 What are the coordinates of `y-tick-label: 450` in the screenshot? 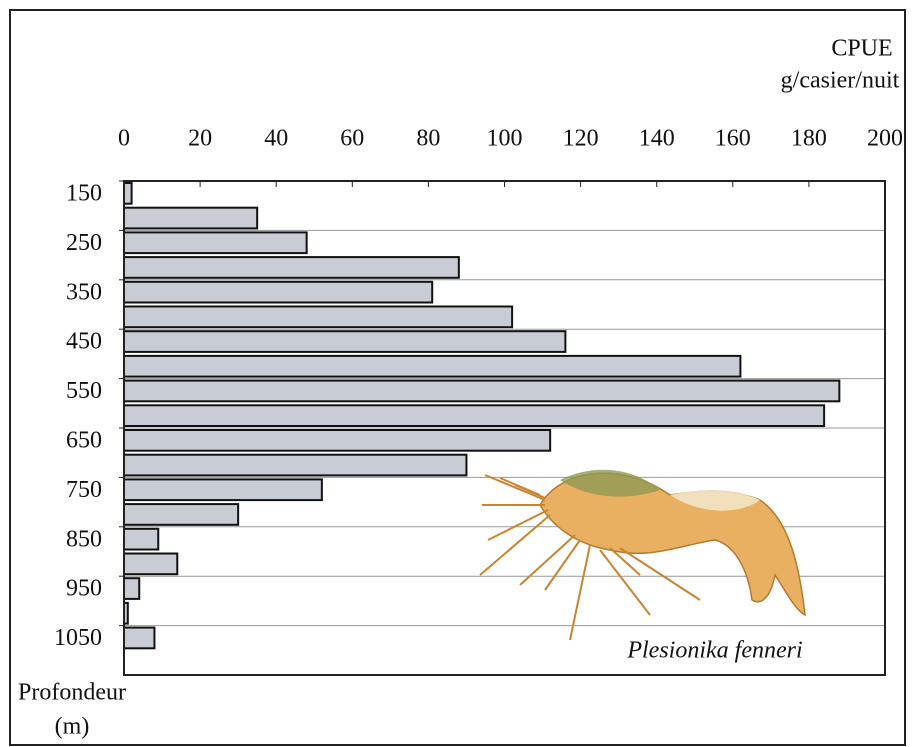 It's located at (84, 342).